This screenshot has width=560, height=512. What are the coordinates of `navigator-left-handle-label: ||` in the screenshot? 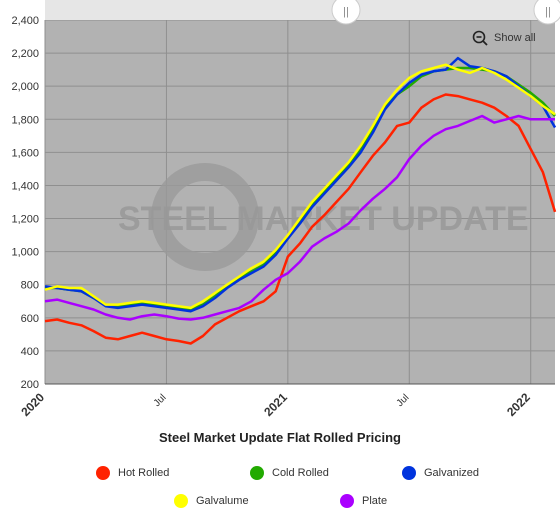 It's located at (346, 12).